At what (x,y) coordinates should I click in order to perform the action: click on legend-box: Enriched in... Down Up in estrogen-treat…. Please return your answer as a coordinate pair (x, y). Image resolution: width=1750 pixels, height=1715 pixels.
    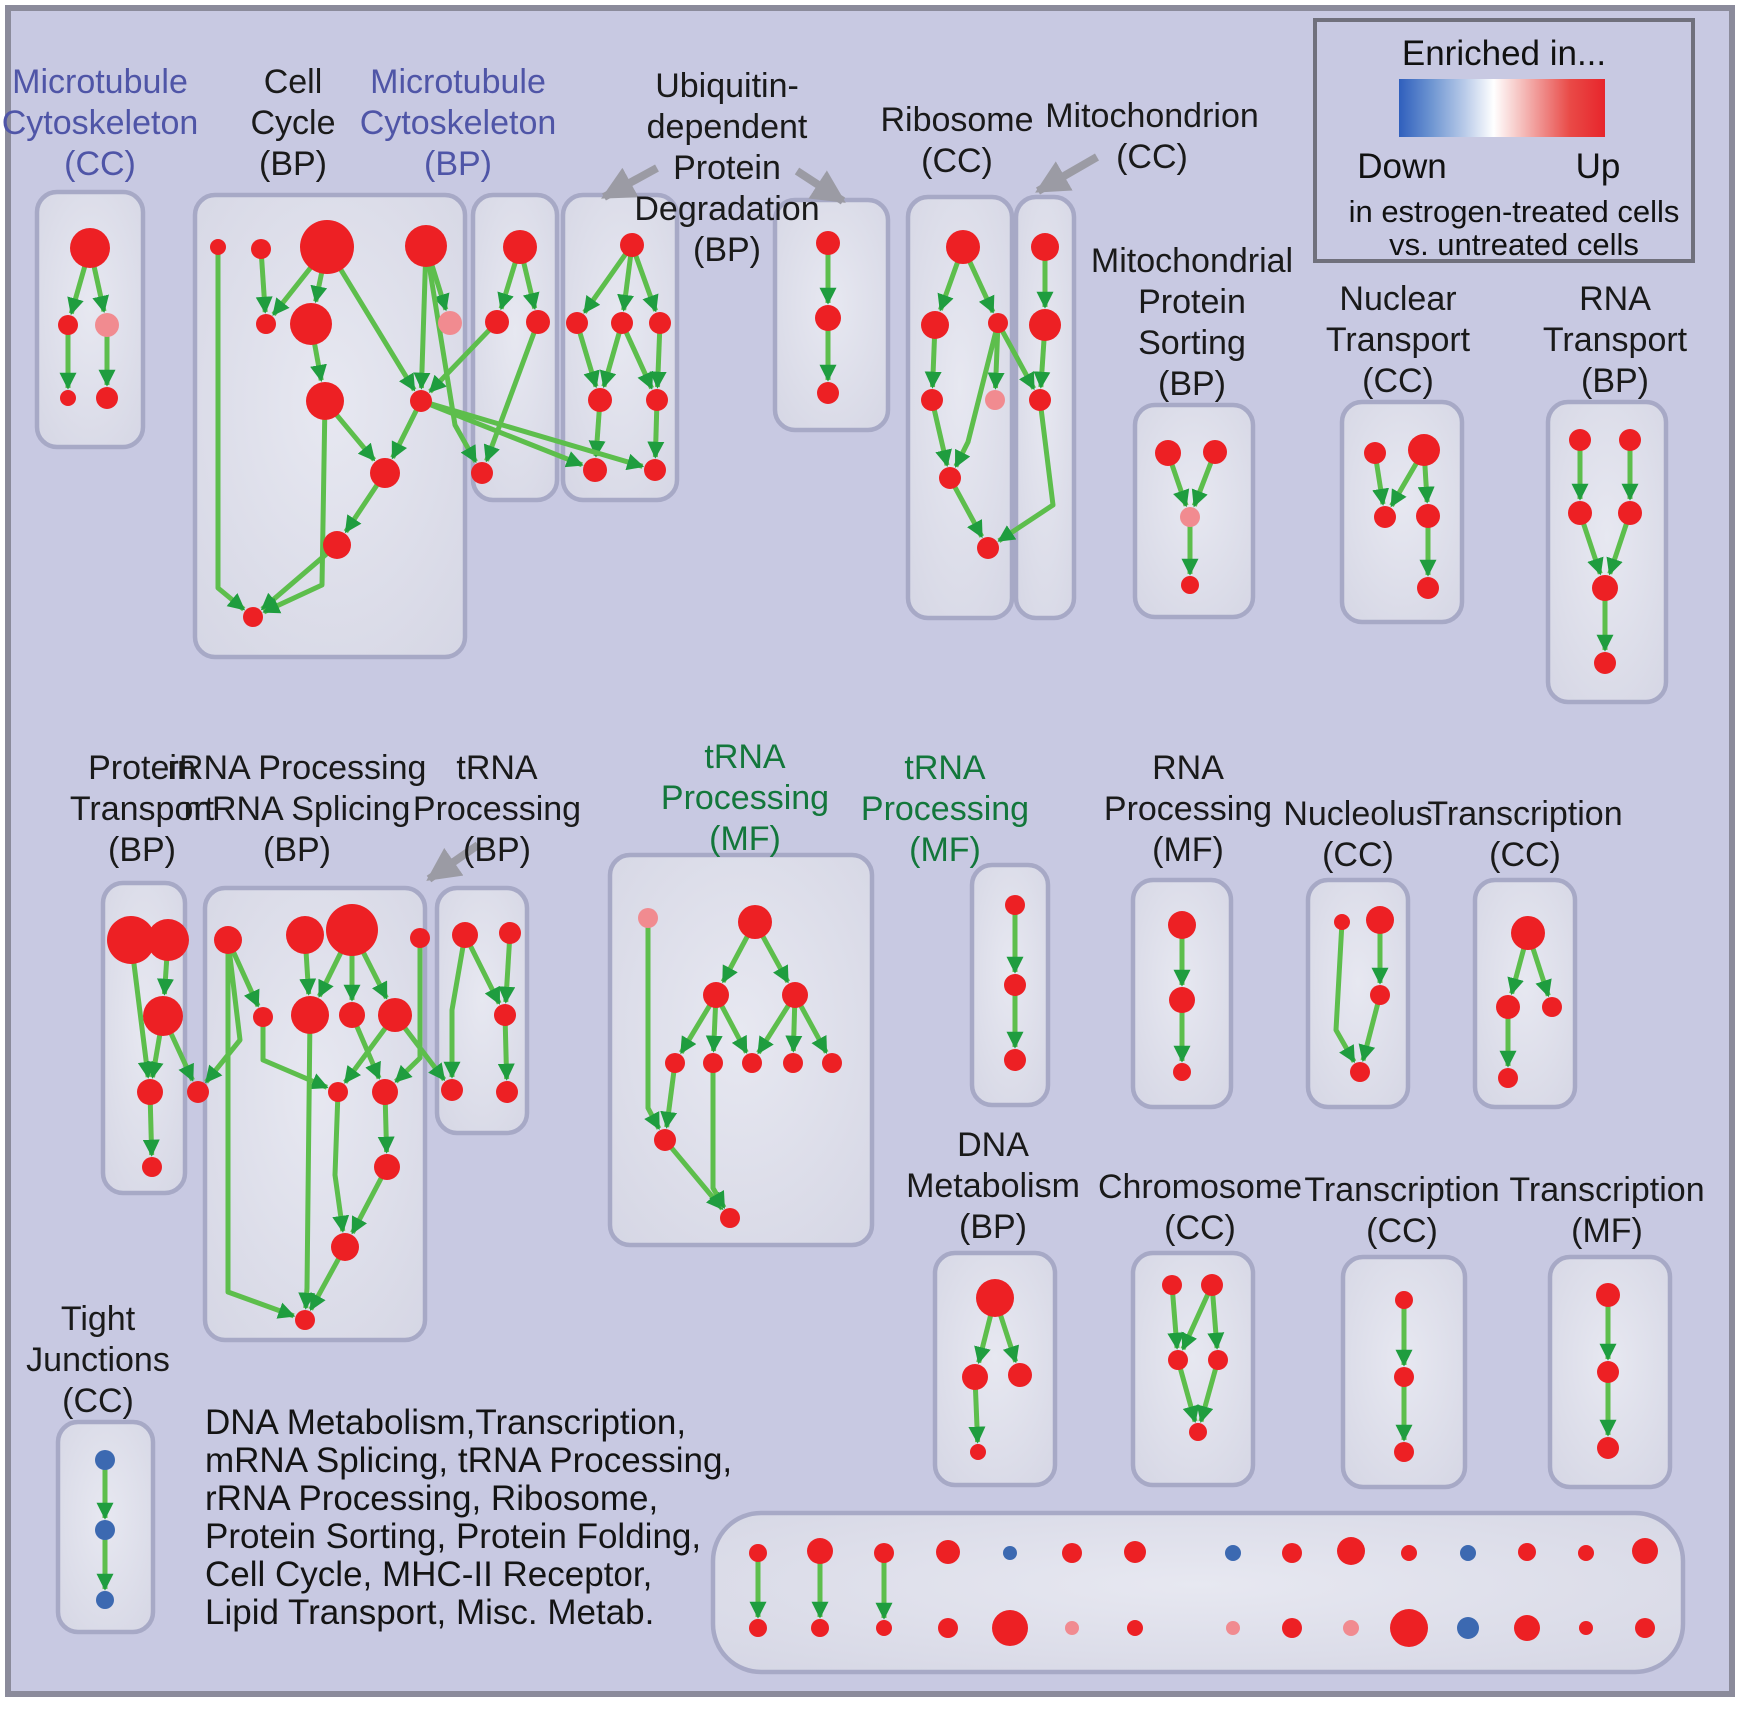
    Looking at the image, I should click on (1504, 140).